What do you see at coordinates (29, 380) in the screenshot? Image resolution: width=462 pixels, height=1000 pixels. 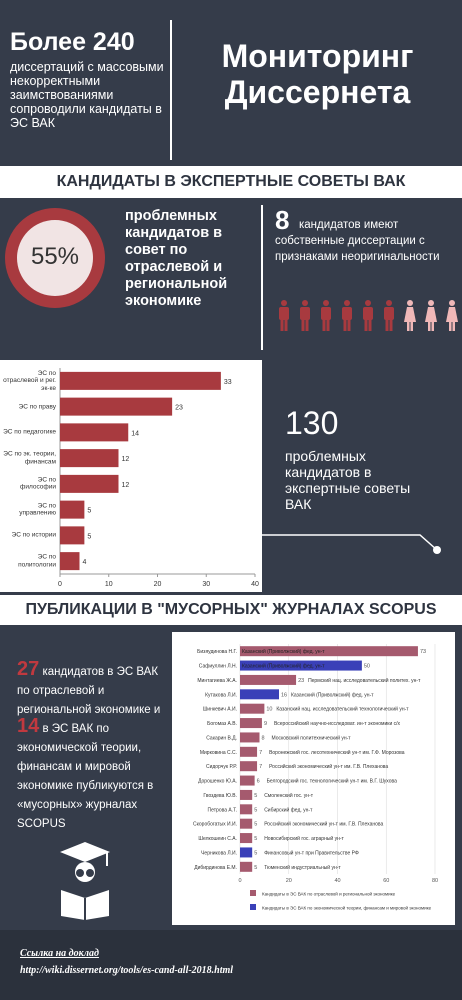 I see `y-tick-label: ЭС по отраслевой и рег. эк-ке` at bounding box center [29, 380].